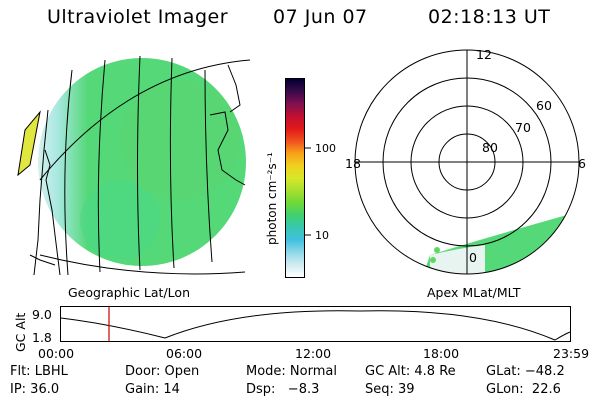 Image resolution: width=600 pixels, height=400 pixels. What do you see at coordinates (272, 198) in the screenshot?
I see `colorbar-unit-label: photon cm⁻²s⁻¹` at bounding box center [272, 198].